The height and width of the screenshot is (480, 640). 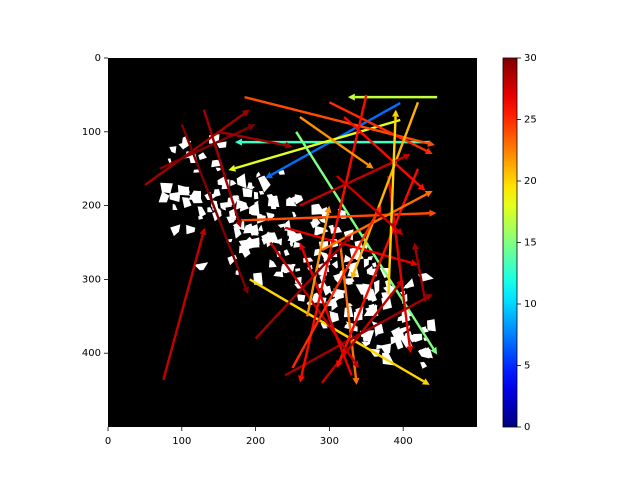 What do you see at coordinates (403, 441) in the screenshot?
I see `x-tick-label: 400` at bounding box center [403, 441].